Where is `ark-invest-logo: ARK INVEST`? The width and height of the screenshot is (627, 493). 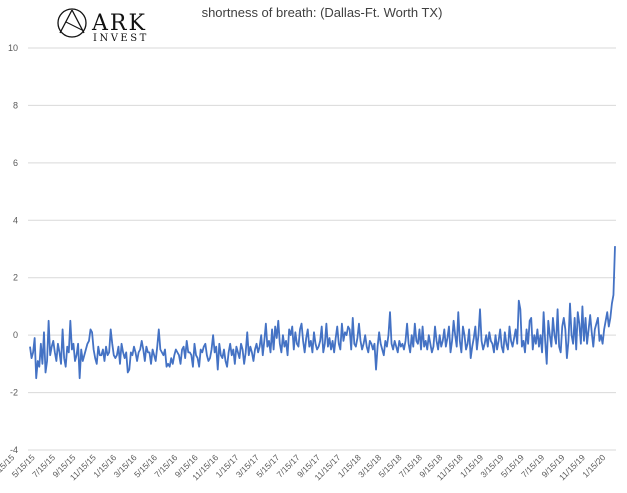 ark-invest-logo: ARK INVEST is located at coordinates (103, 26).